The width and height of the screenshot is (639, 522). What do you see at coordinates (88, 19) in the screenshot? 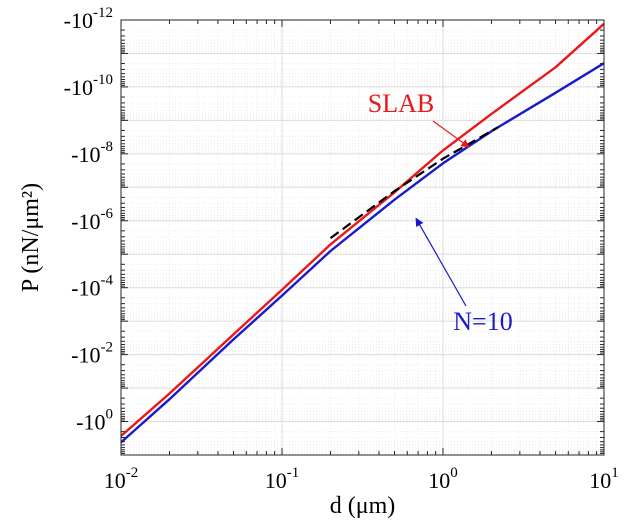
I see `y-tick-label: -10-12` at bounding box center [88, 19].